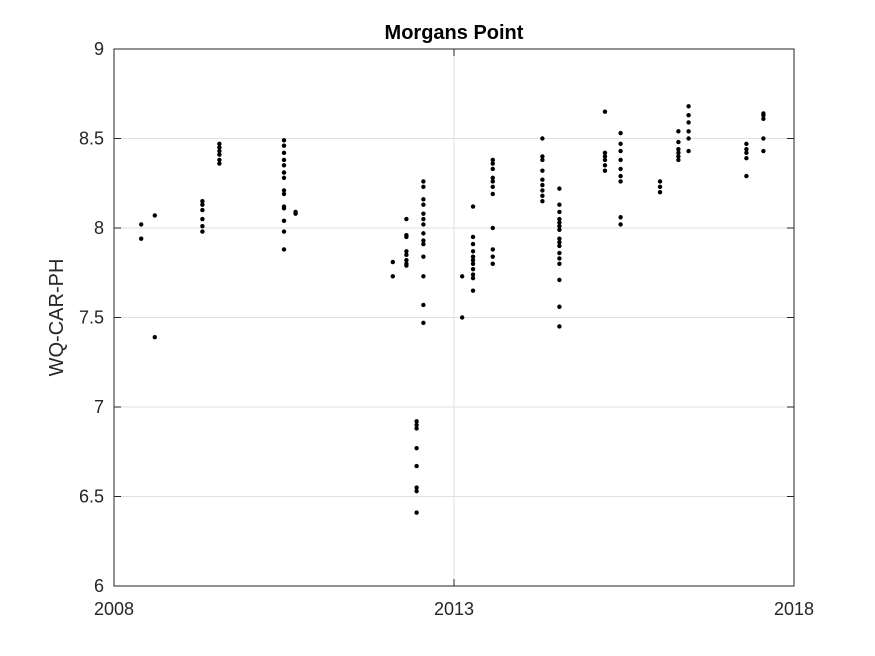  Describe the element at coordinates (91, 497) in the screenshot. I see `y-tick-label: 6.5` at that location.